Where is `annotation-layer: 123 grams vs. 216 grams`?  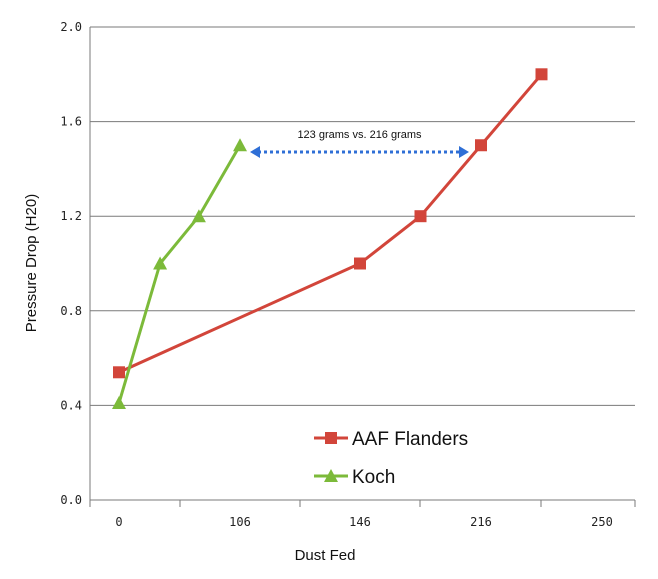 annotation-layer: 123 grams vs. 216 grams is located at coordinates (359, 143).